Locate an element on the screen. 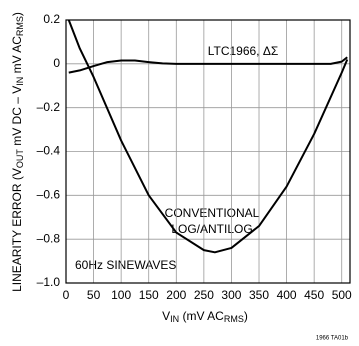 Image resolution: width=359 pixels, height=346 pixels. figure-id: 1966 TA01b is located at coordinates (332, 339).